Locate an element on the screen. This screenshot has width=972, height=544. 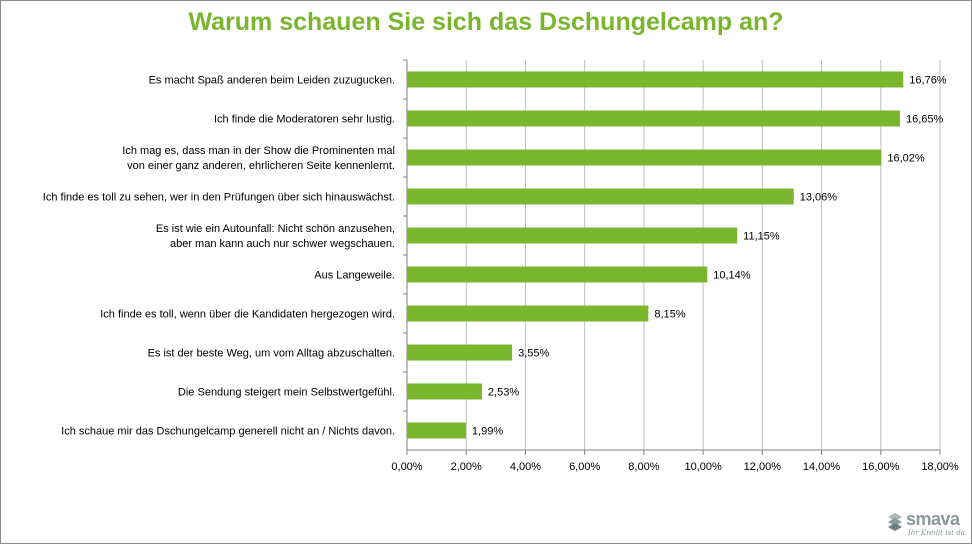
x-tick-label: 8,00% is located at coordinates (643, 467).